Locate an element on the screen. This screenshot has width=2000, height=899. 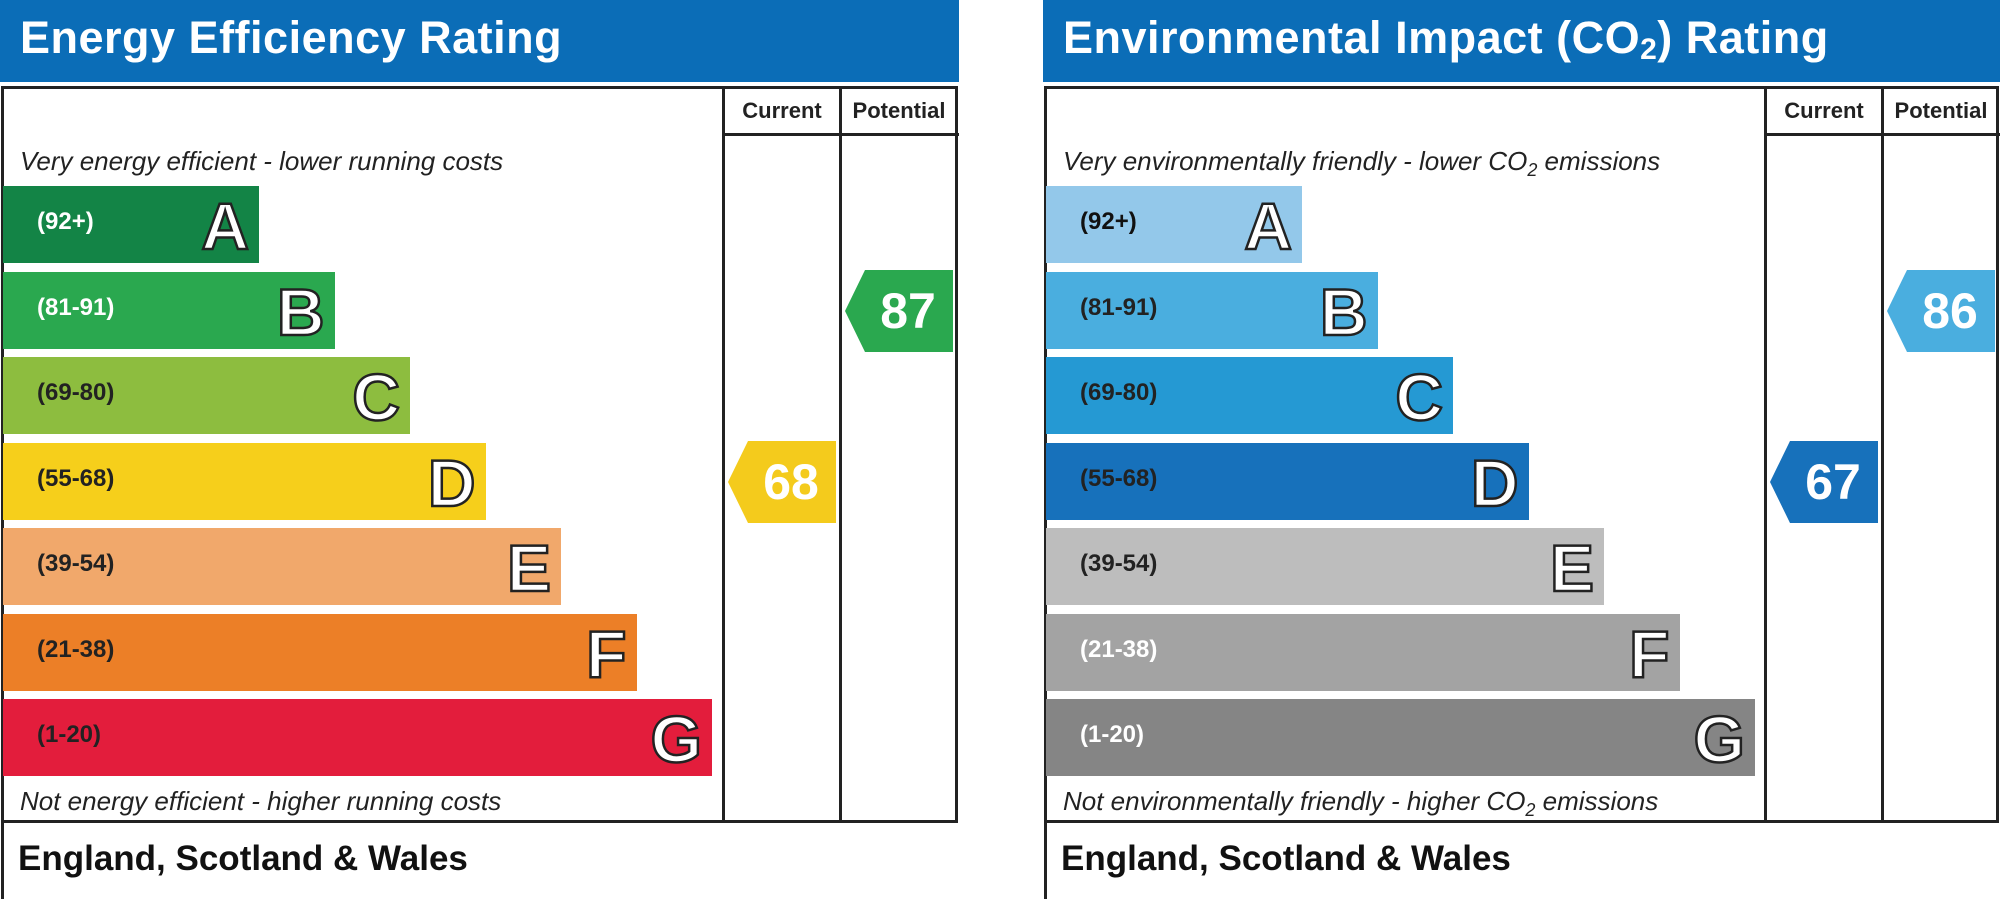
rating-value: 67 is located at coordinates (1833, 481).